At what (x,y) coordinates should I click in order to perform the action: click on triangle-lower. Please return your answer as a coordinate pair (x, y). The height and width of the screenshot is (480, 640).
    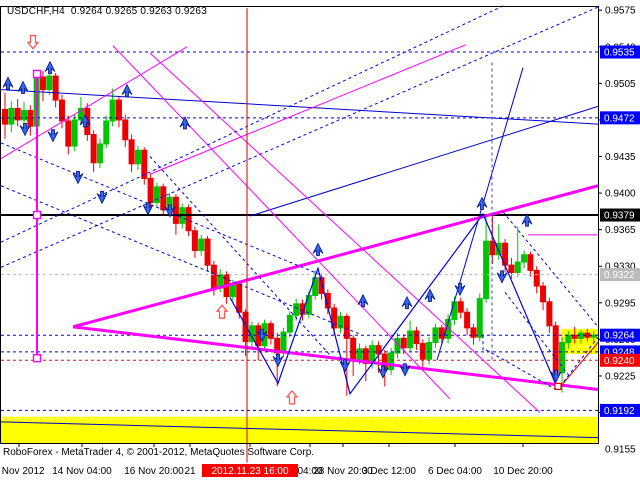
    Looking at the image, I should click on (335, 358).